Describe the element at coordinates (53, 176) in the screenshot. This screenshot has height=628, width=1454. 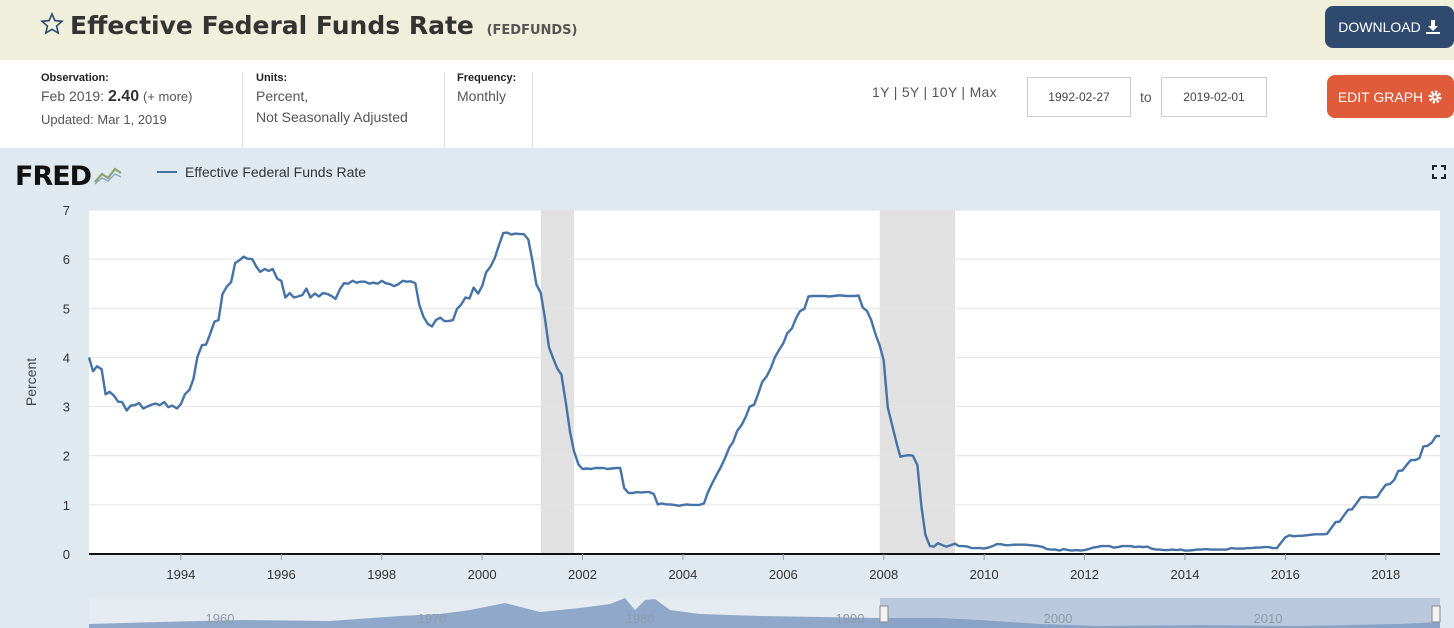
I see `fred-logo-text: FRED` at that location.